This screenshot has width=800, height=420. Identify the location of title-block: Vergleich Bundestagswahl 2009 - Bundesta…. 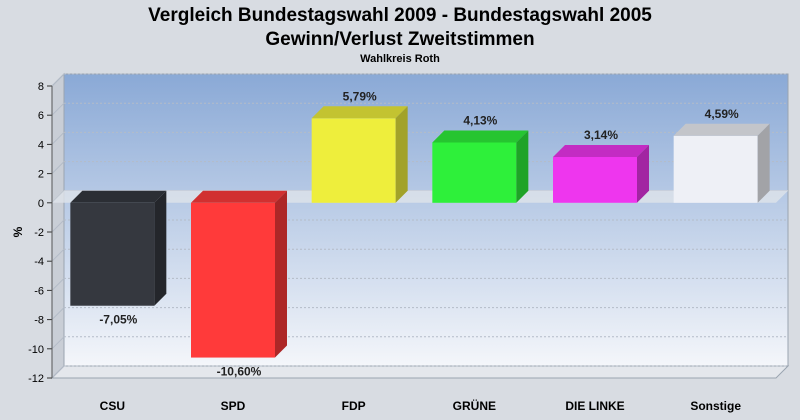
(400, 34).